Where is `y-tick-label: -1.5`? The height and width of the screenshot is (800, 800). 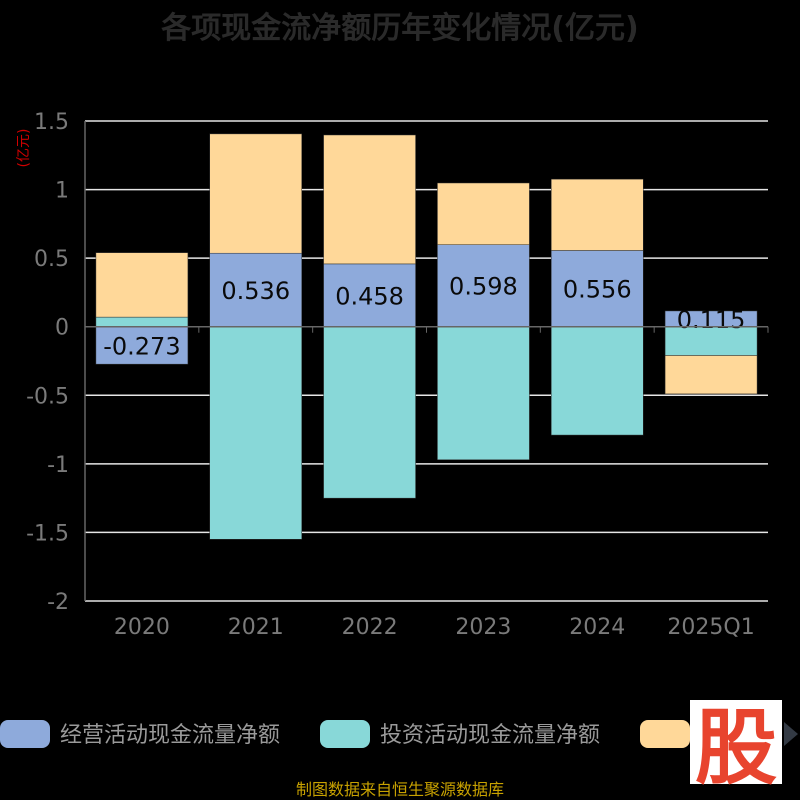
y-tick-label: -1.5 is located at coordinates (47, 533).